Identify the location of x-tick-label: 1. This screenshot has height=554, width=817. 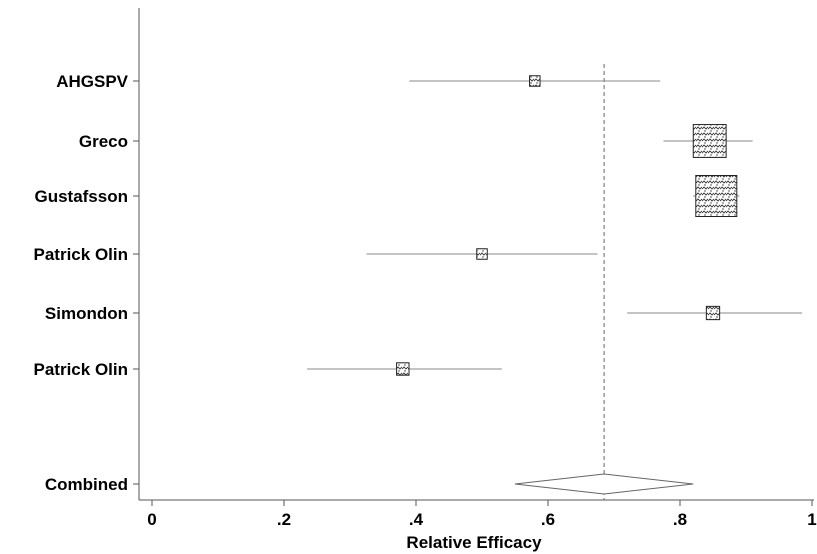
(811, 519).